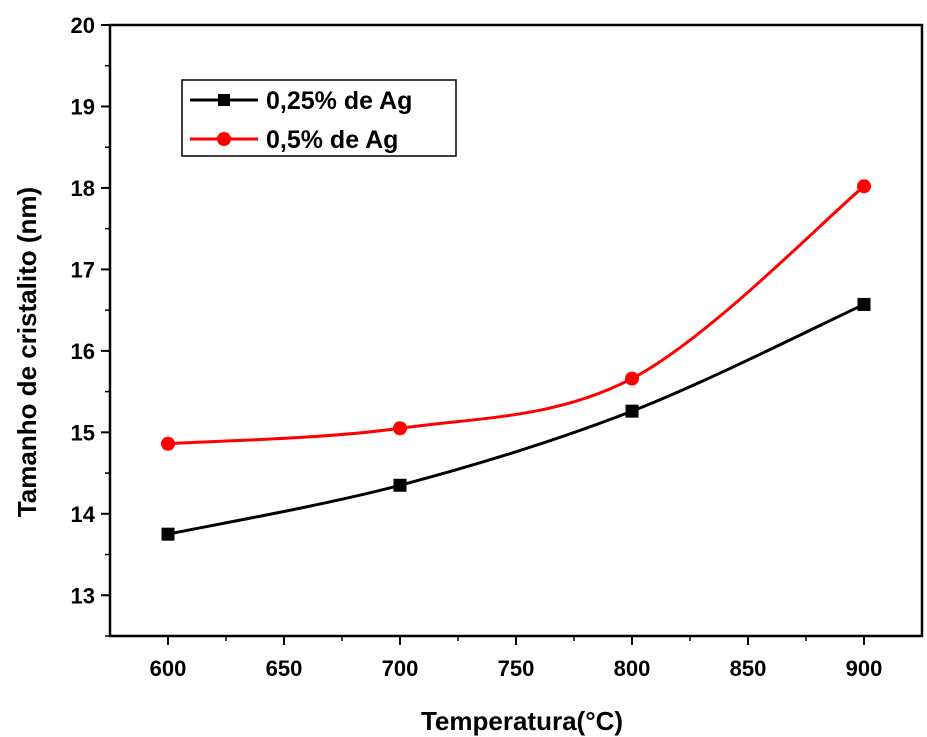 The width and height of the screenshot is (927, 737). Describe the element at coordinates (522, 721) in the screenshot. I see `x-axis-title: Temperatura(°C)` at that location.